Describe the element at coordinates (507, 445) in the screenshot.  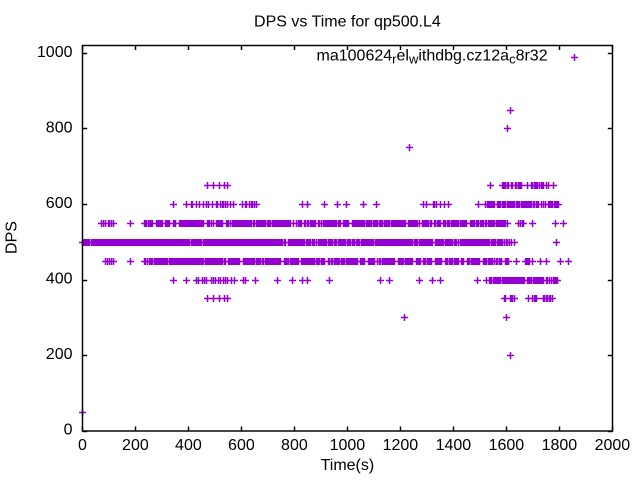
I see `svg-text: 1600` at that location.